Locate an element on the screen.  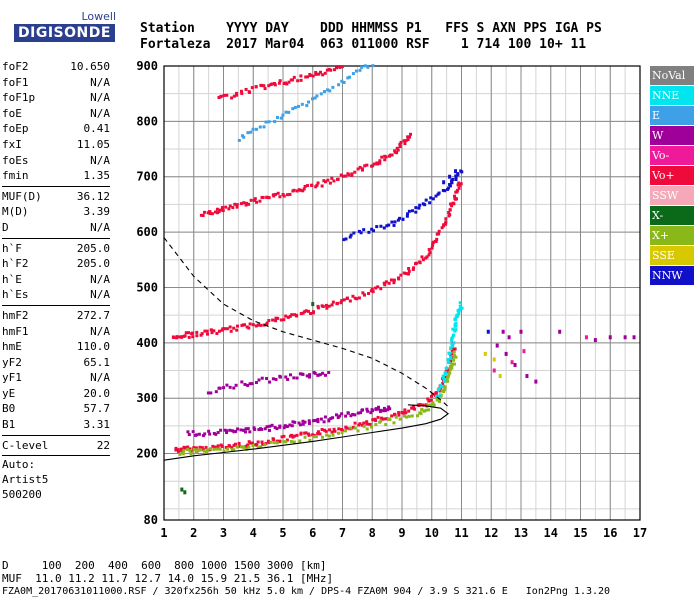
model-profile-solid is located at coordinates (306, 432).